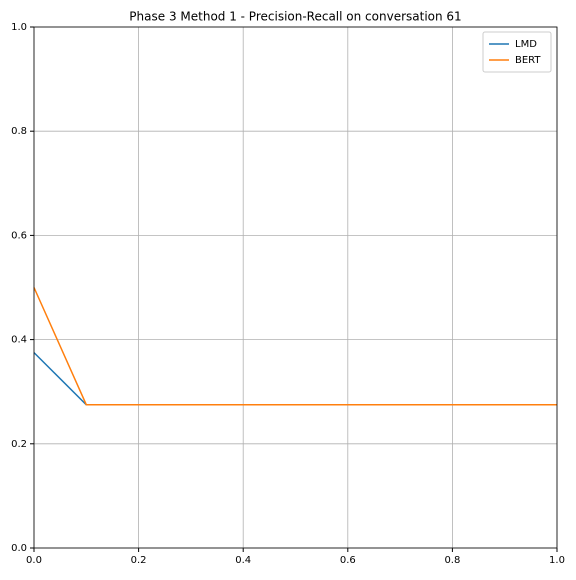 The height and width of the screenshot is (580, 576). I want to click on x-tick-label: 0.0, so click(34, 560).